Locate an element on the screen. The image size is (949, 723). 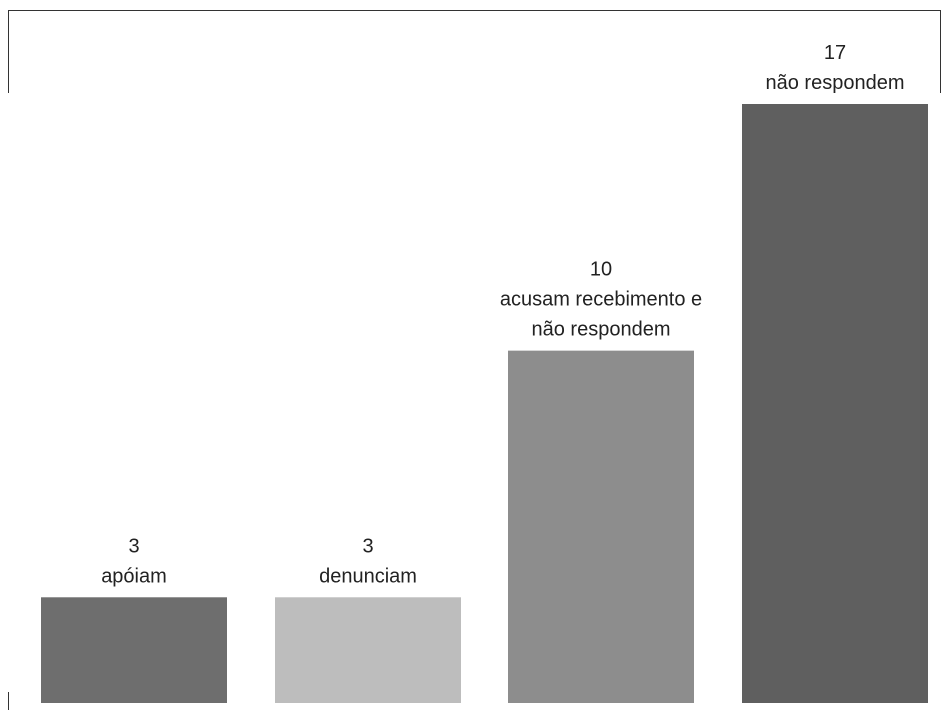
bar-4-category-label: não respondem is located at coordinates (835, 83).